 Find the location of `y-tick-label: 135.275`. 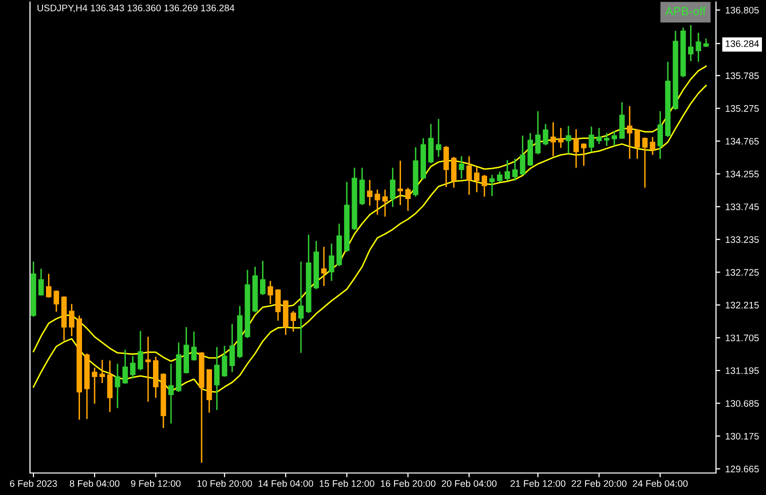

y-tick-label: 135.275 is located at coordinates (742, 108).